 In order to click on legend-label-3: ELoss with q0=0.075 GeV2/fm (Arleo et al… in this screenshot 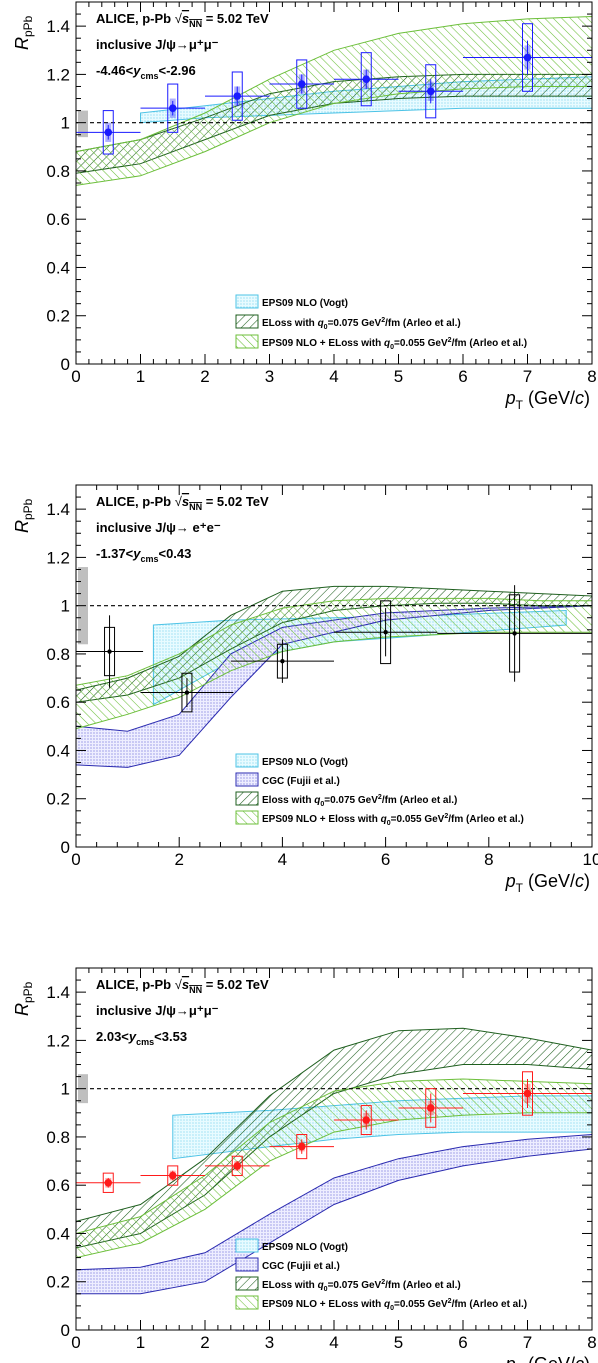, I will do `click(361, 1286)`.